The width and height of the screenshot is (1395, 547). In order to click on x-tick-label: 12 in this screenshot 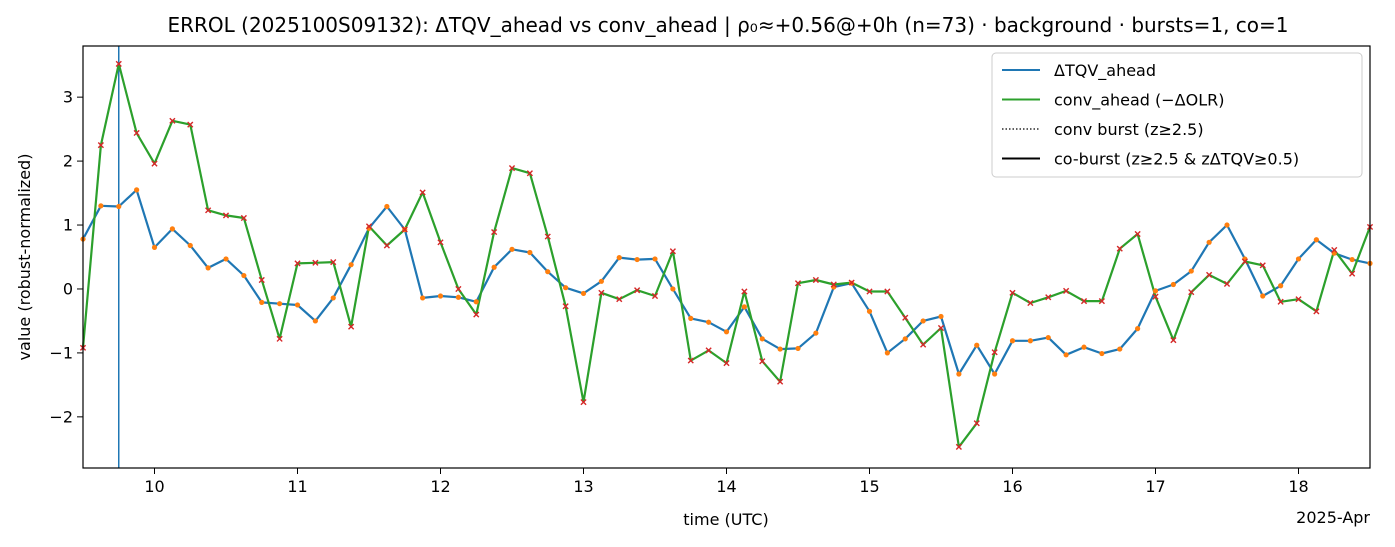, I will do `click(440, 486)`.